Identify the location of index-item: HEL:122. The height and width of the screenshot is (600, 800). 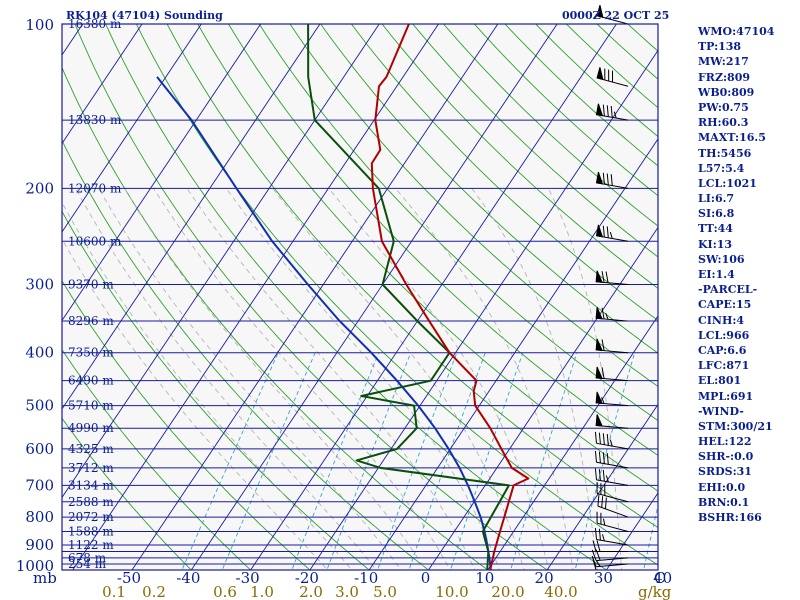
(725, 442).